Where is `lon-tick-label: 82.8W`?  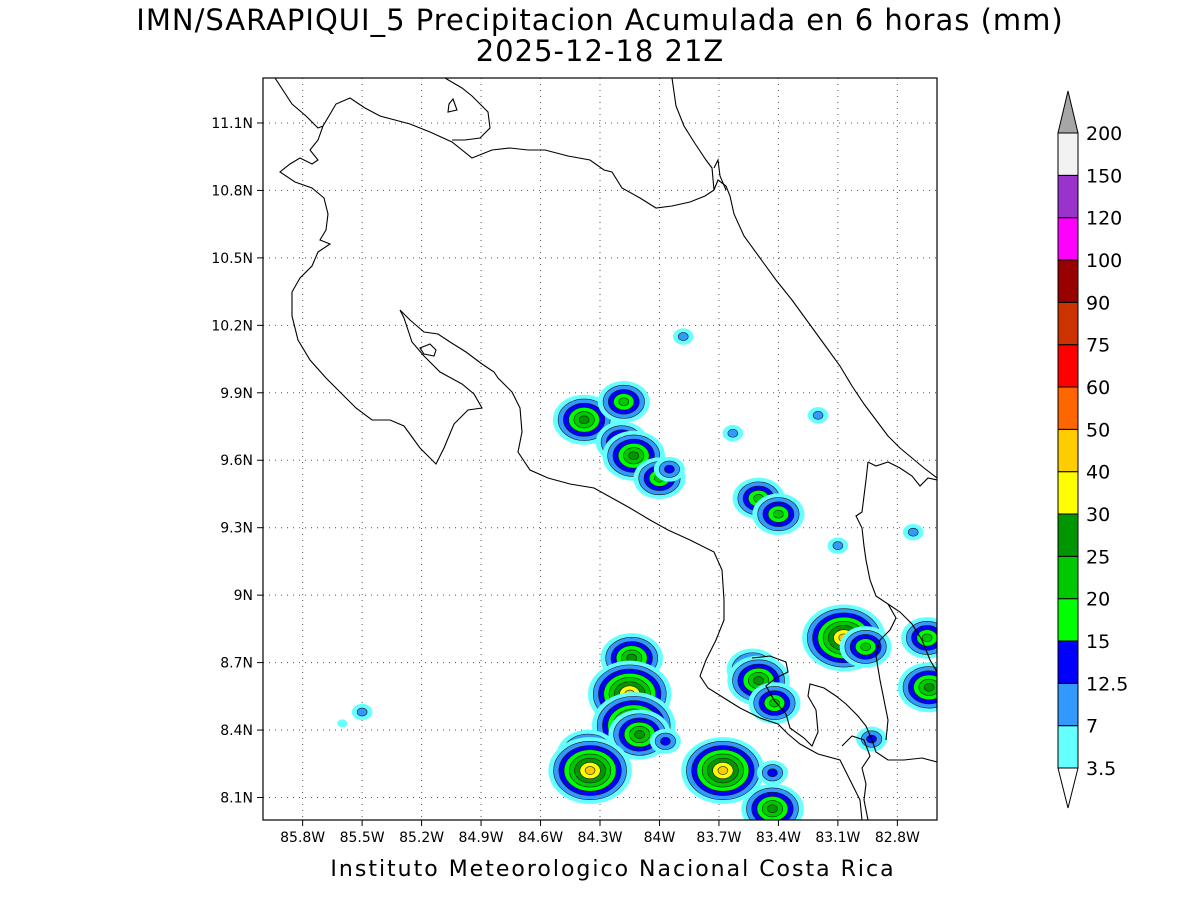
lon-tick-label: 82.8W is located at coordinates (897, 838).